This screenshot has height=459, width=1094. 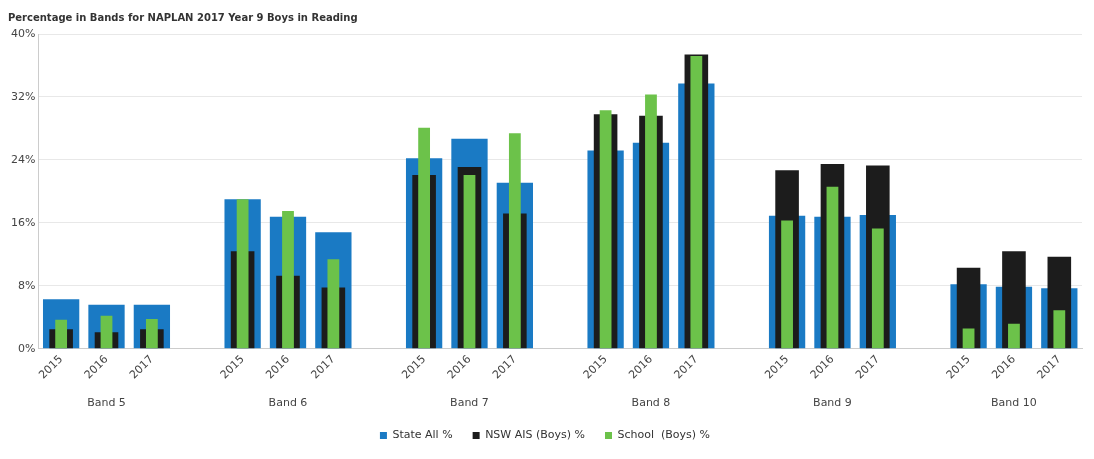 I want to click on text: Band 7, so click(x=469, y=402).